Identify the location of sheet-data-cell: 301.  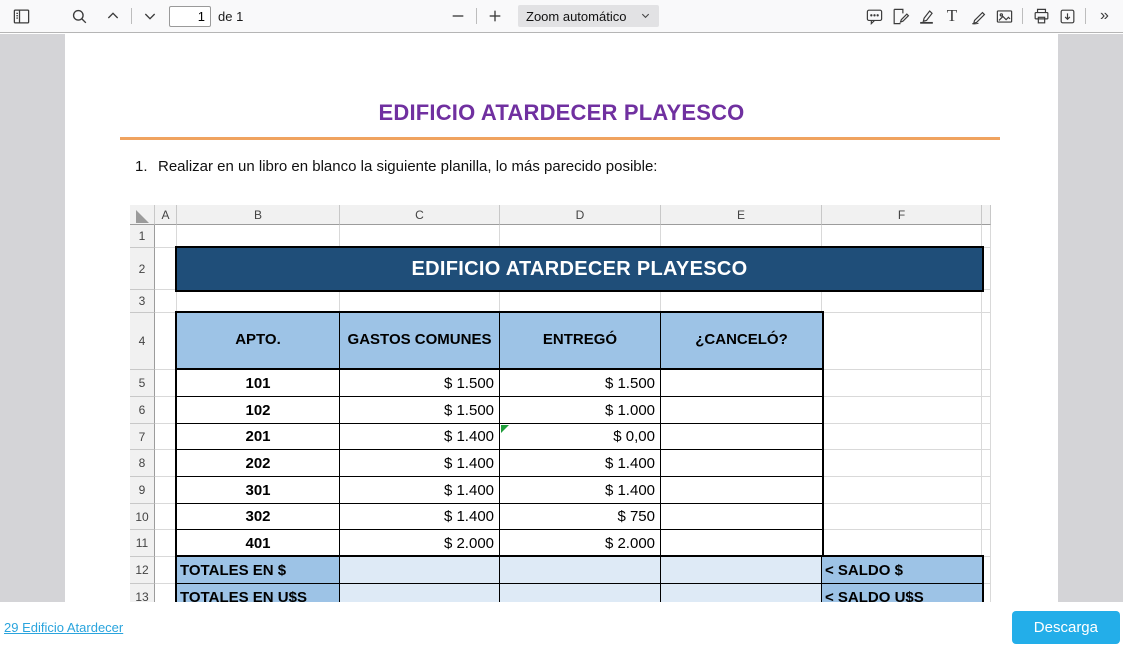
(258, 490).